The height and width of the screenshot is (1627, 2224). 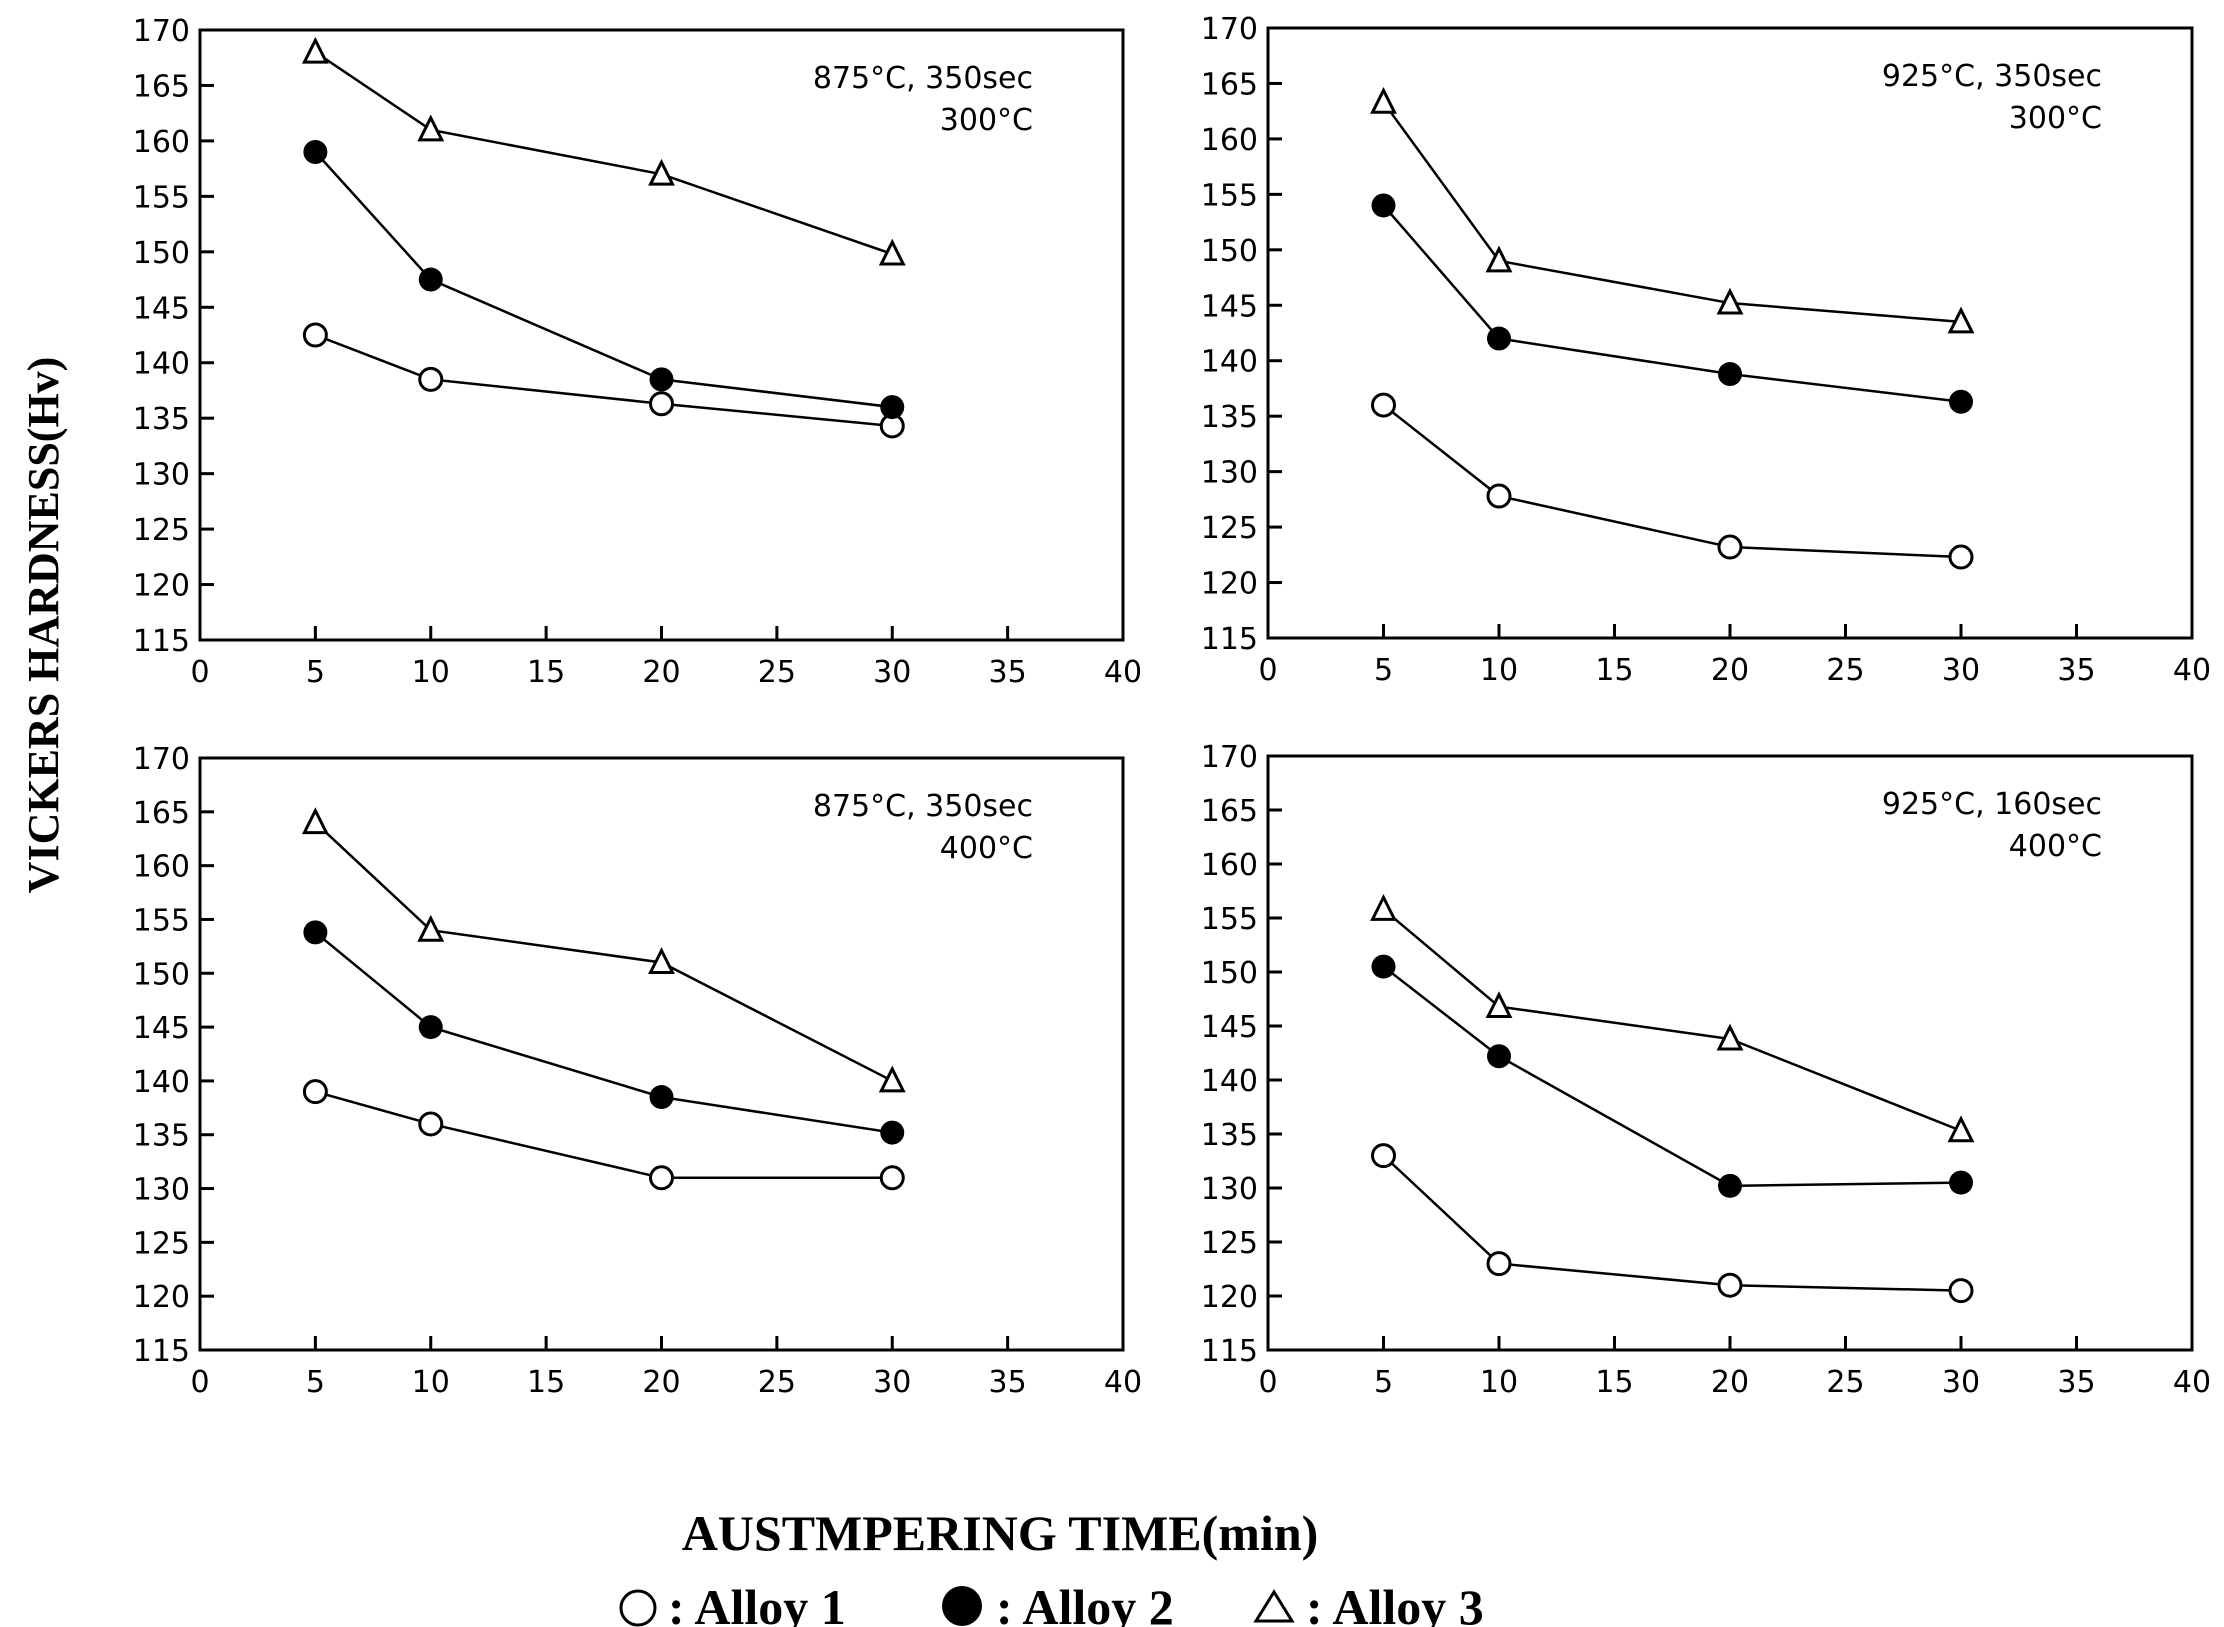 What do you see at coordinates (986, 120) in the screenshot?
I see `panel-annotation: 300°C` at bounding box center [986, 120].